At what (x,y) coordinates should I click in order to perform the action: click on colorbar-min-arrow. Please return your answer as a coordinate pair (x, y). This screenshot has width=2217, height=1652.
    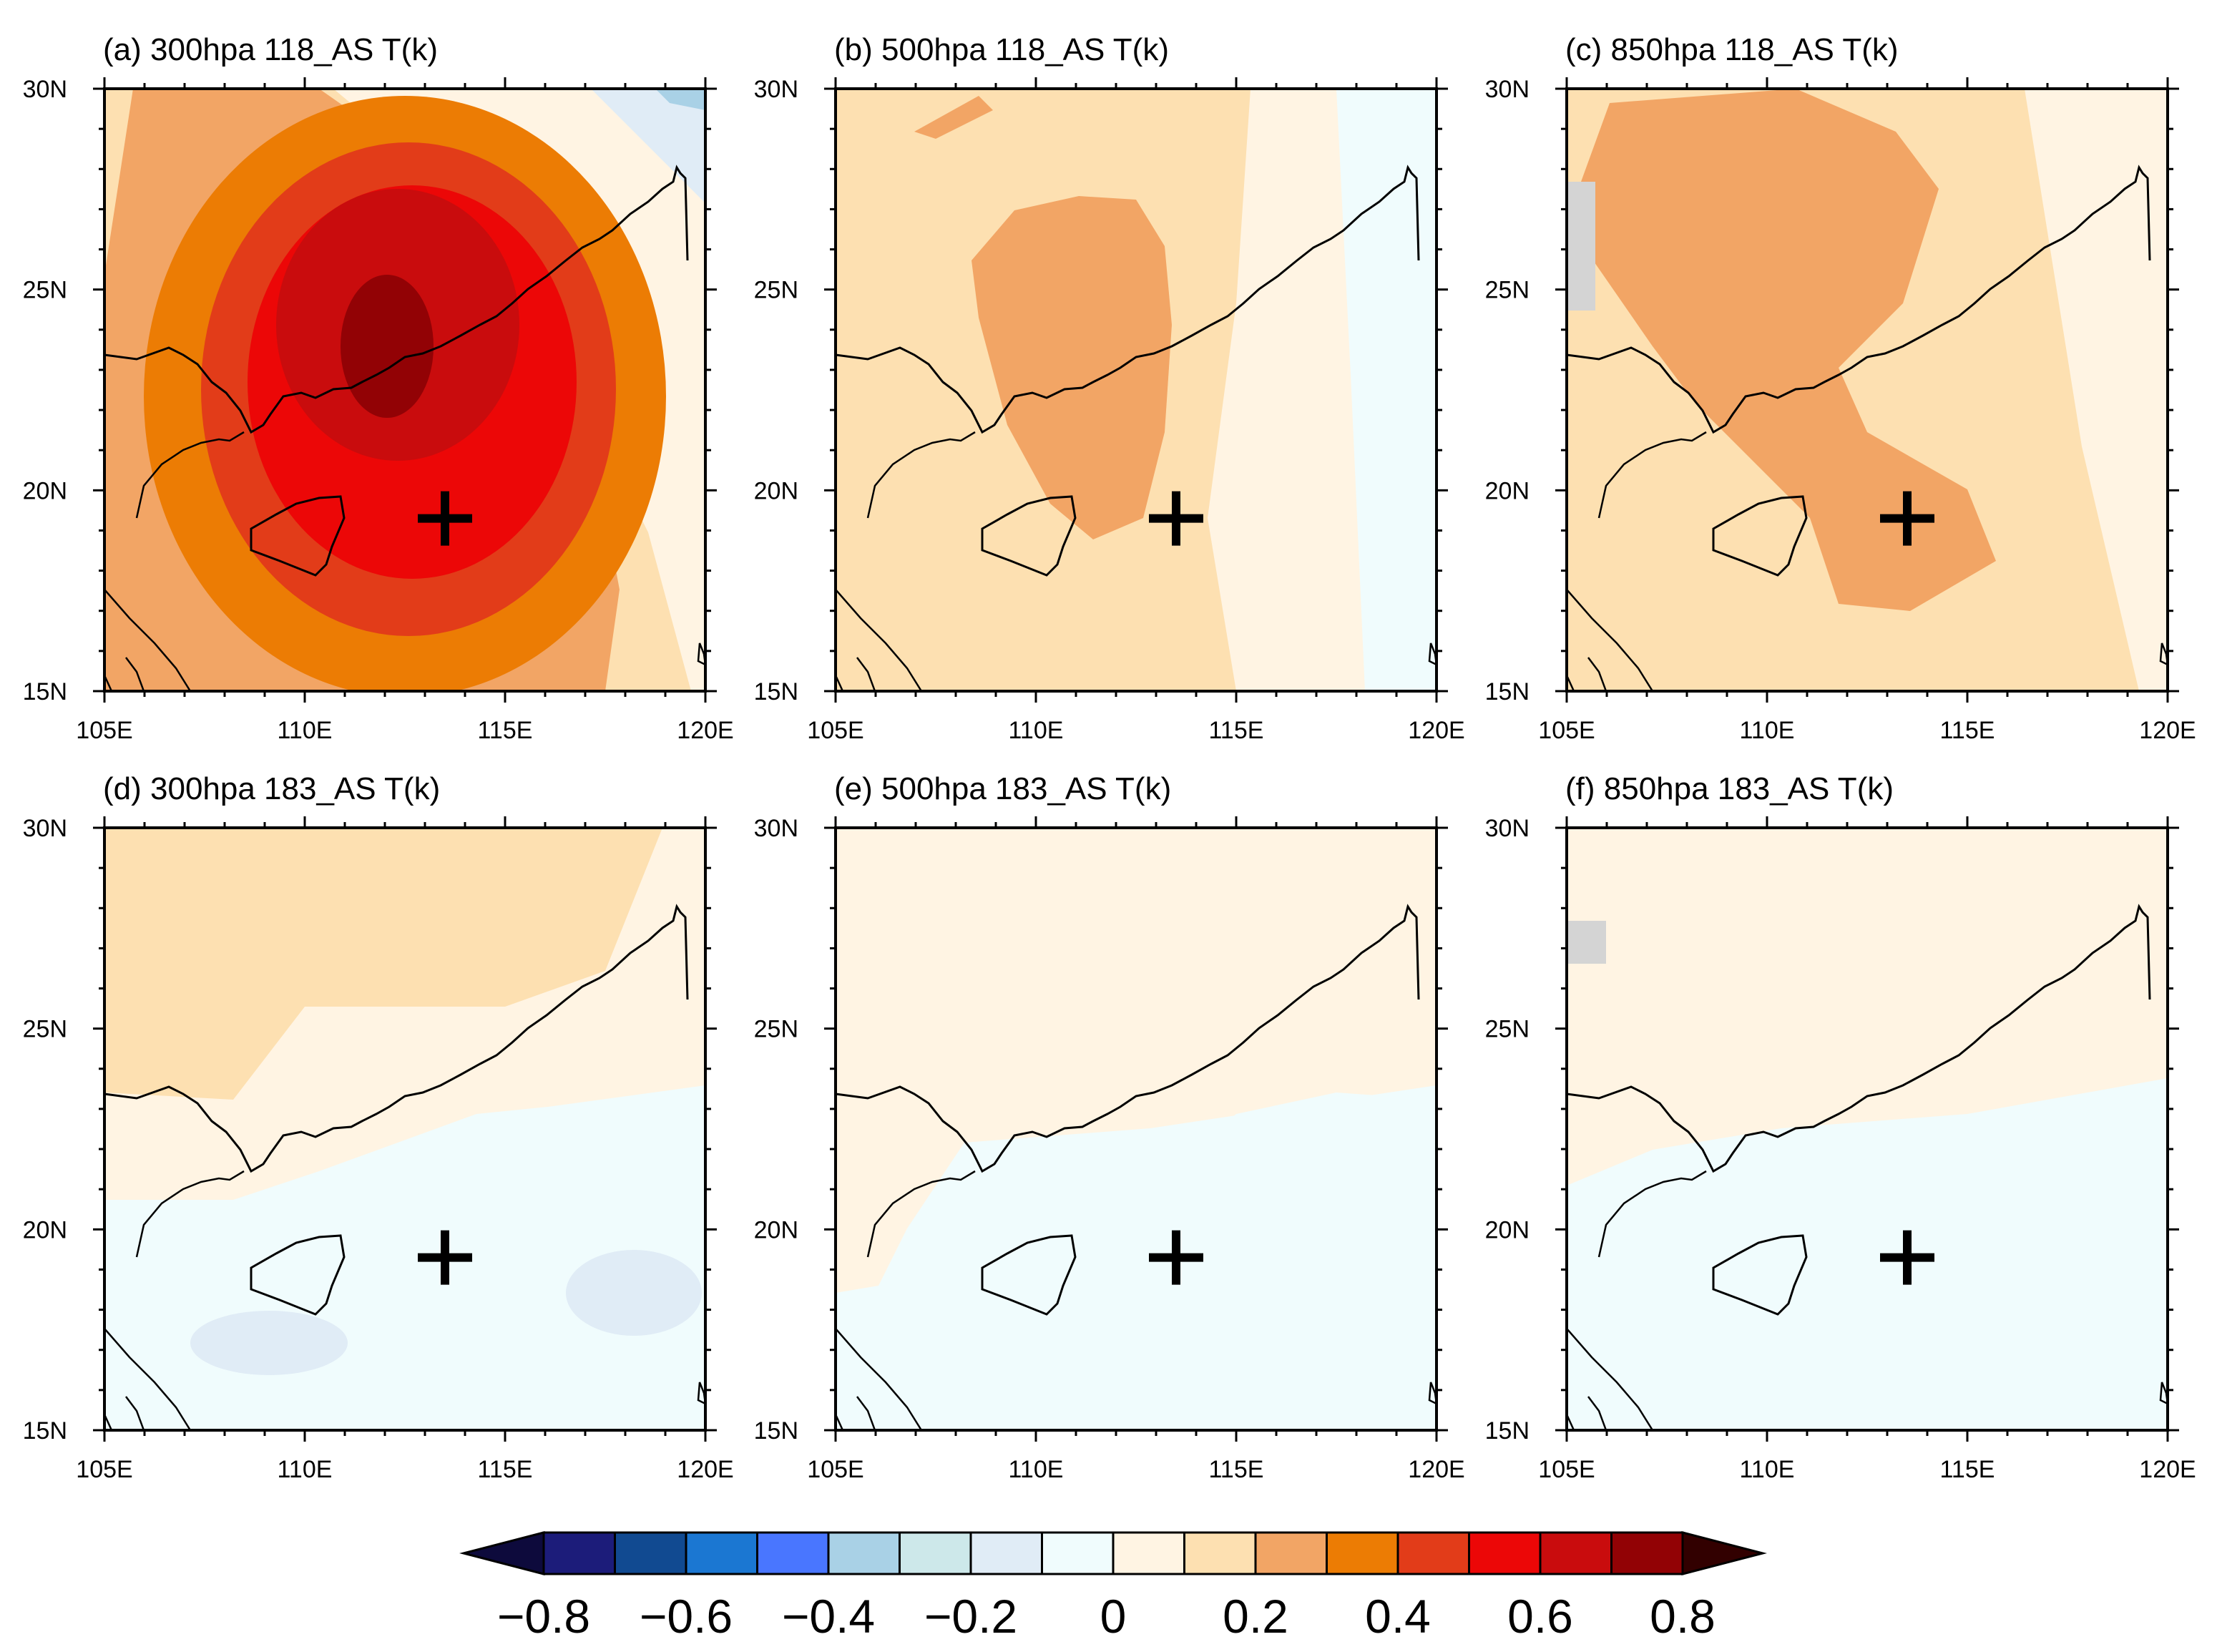
    Looking at the image, I should click on (502, 1553).